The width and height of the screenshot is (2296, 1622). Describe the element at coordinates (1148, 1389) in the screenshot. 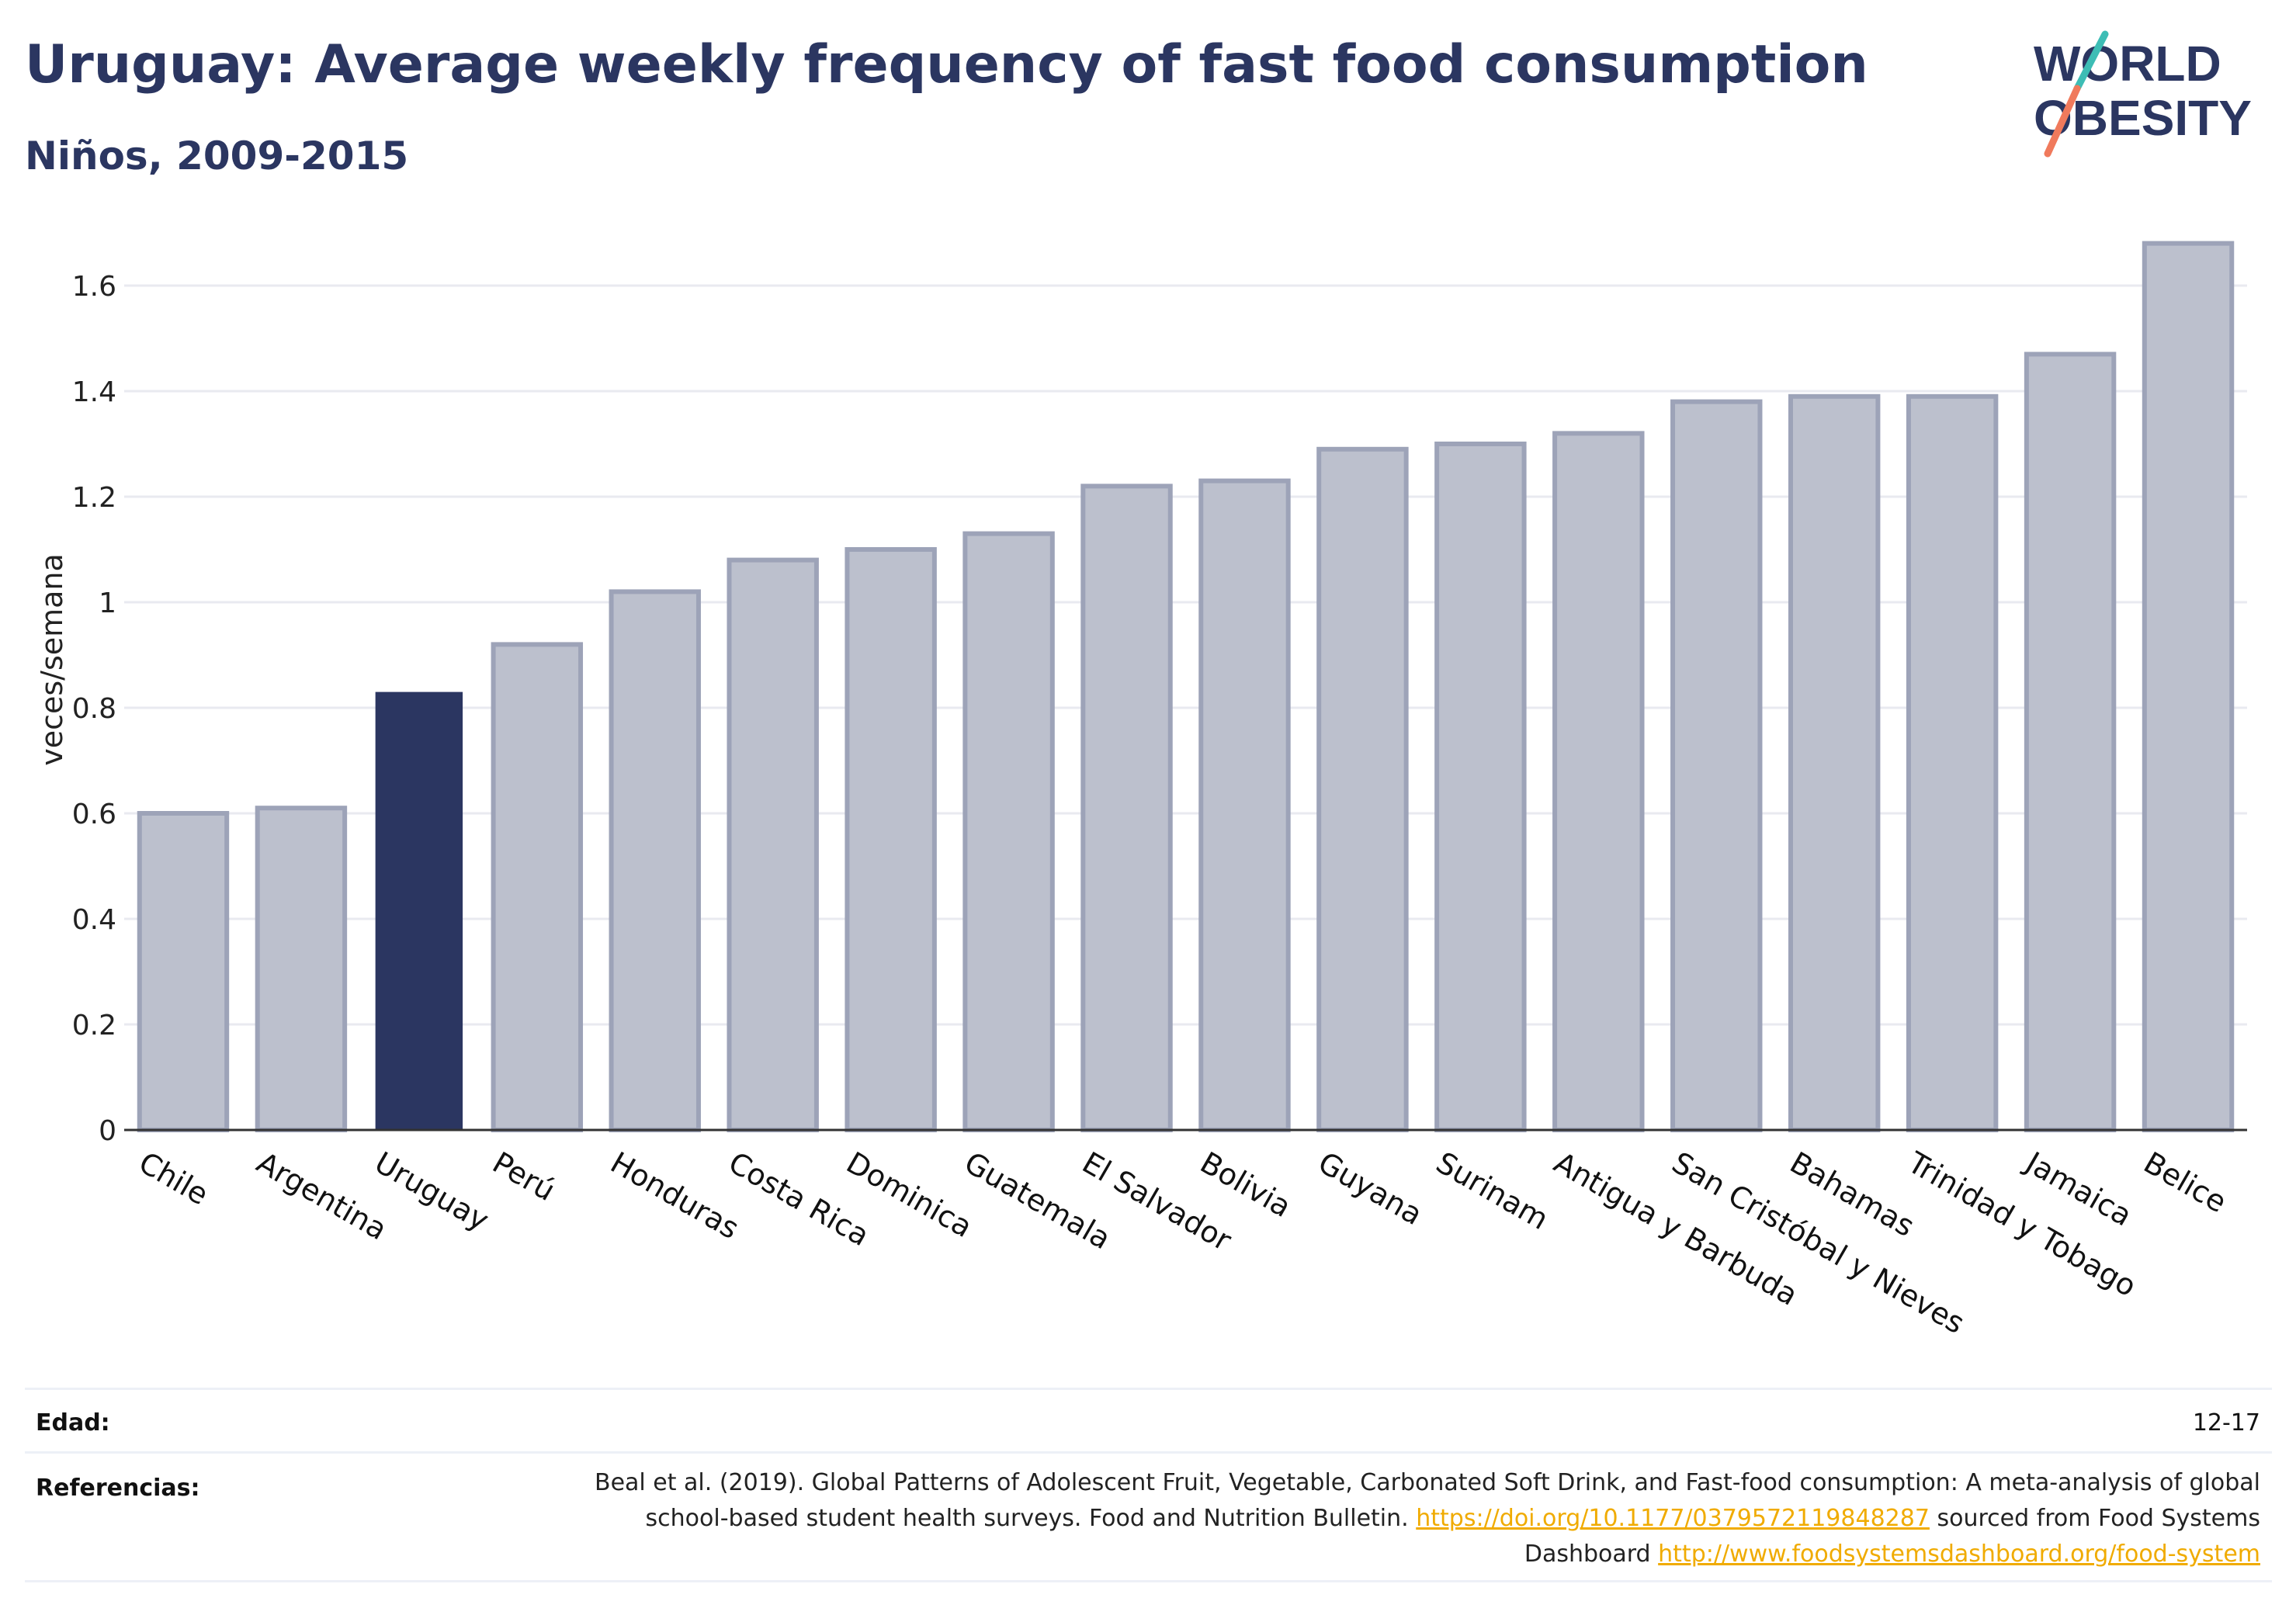

I see `footer-divider-top` at that location.